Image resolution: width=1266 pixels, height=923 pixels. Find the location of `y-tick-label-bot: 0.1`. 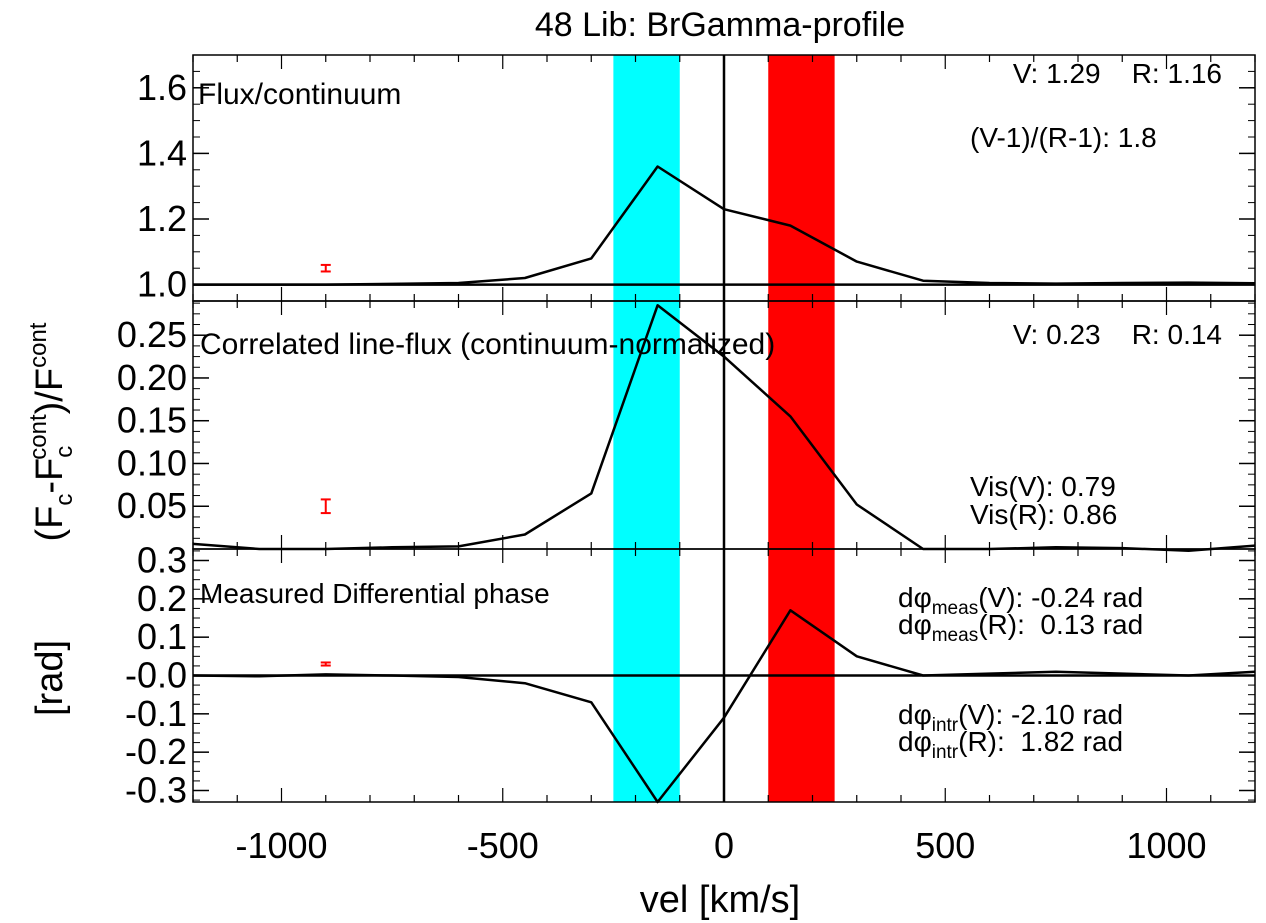

y-tick-label-bot: 0.1 is located at coordinates (162, 636).